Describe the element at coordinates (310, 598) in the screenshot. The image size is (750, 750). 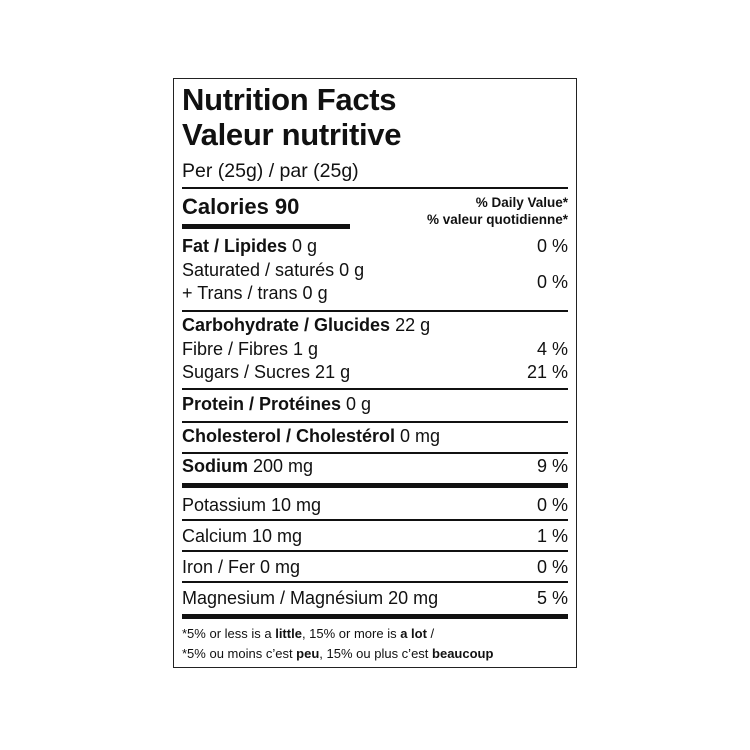
I see `magnesium-label: Magnesium / Magnésium 20 mg` at that location.